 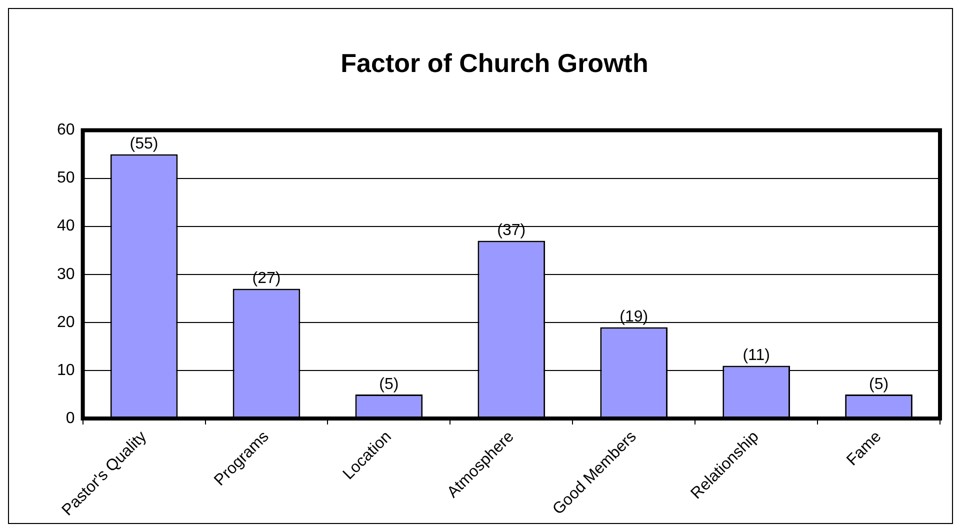 I want to click on data-label: (55), so click(x=144, y=144).